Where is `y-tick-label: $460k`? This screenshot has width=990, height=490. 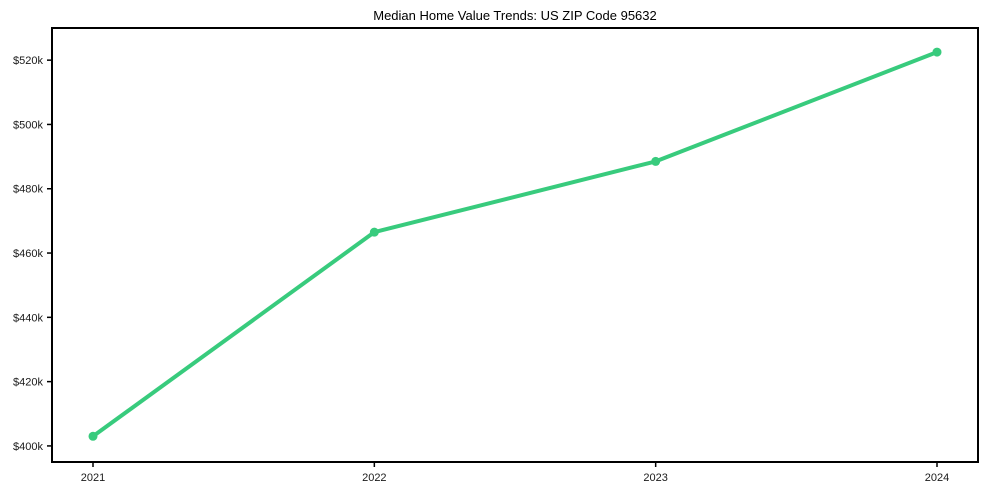 y-tick-label: $460k is located at coordinates (28, 254).